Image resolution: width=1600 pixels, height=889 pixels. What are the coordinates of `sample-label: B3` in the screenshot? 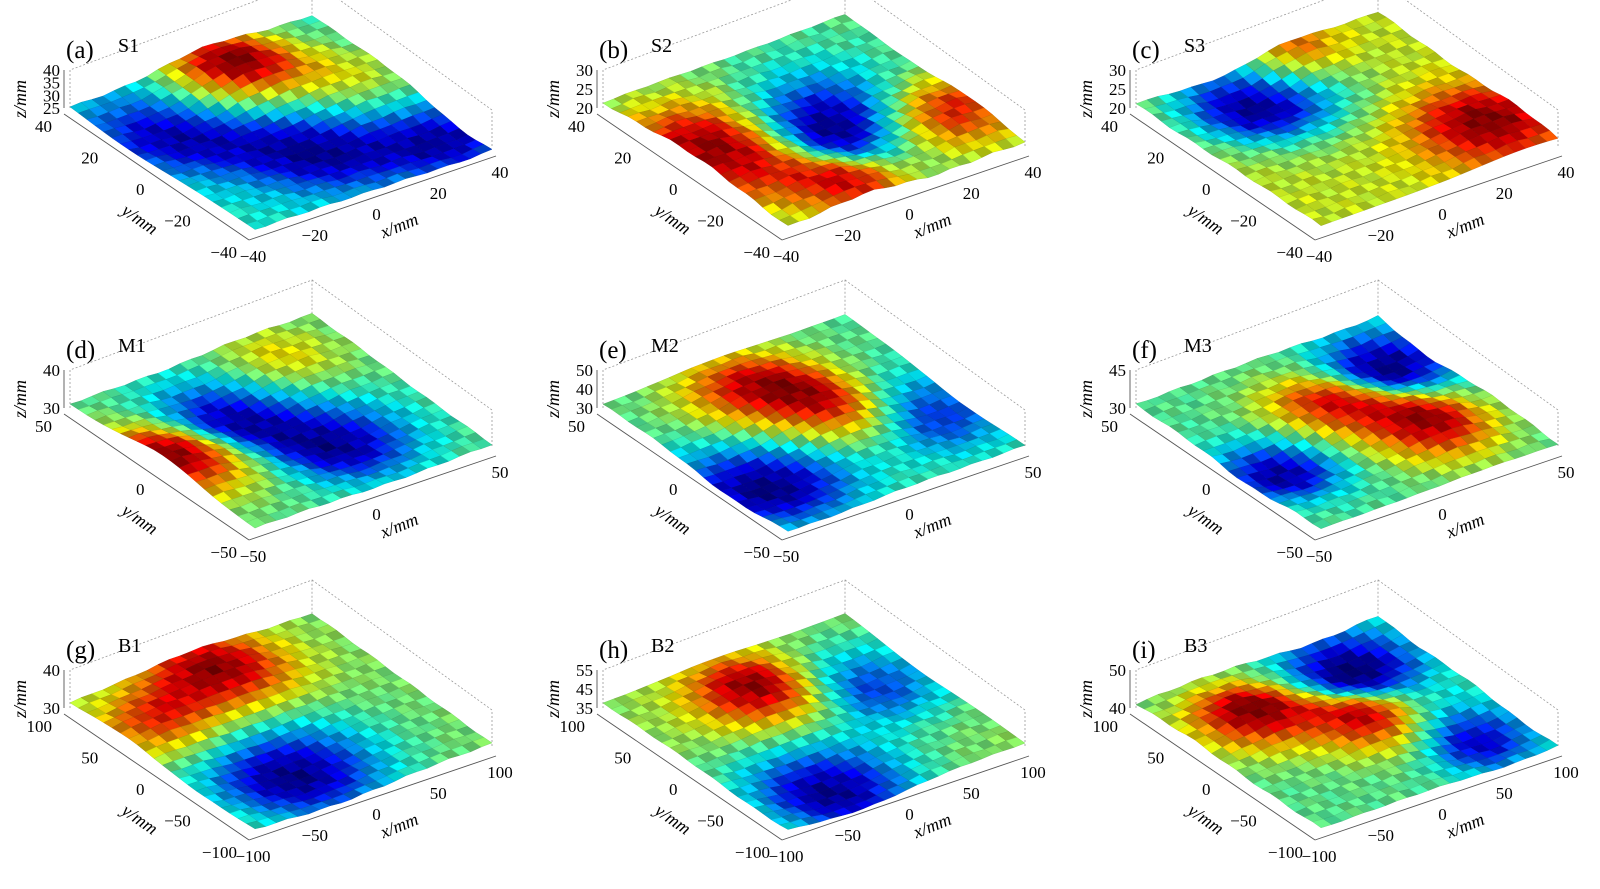 It's located at (1195, 646).